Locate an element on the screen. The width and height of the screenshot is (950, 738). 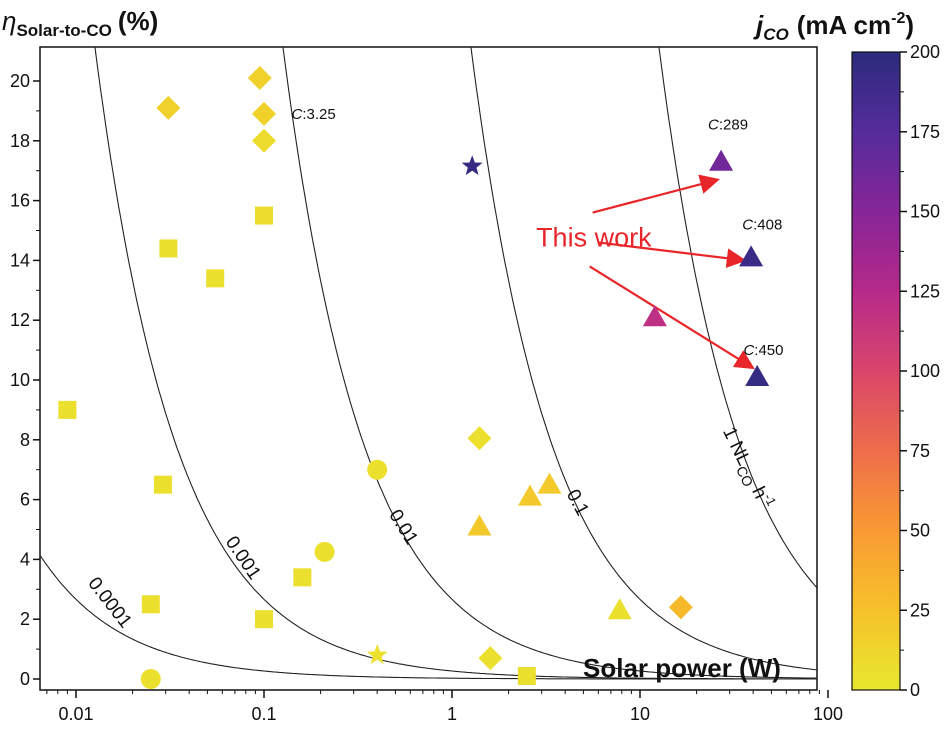
colorbar-label-sub: CO is located at coordinates (776, 34).